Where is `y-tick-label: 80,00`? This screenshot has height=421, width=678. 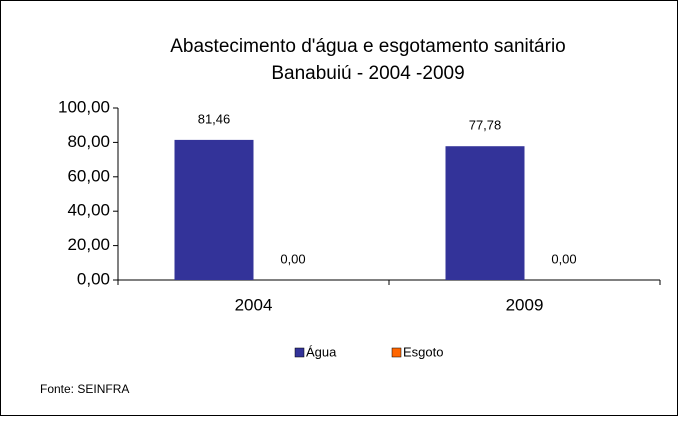 y-tick-label: 80,00 is located at coordinates (88, 141).